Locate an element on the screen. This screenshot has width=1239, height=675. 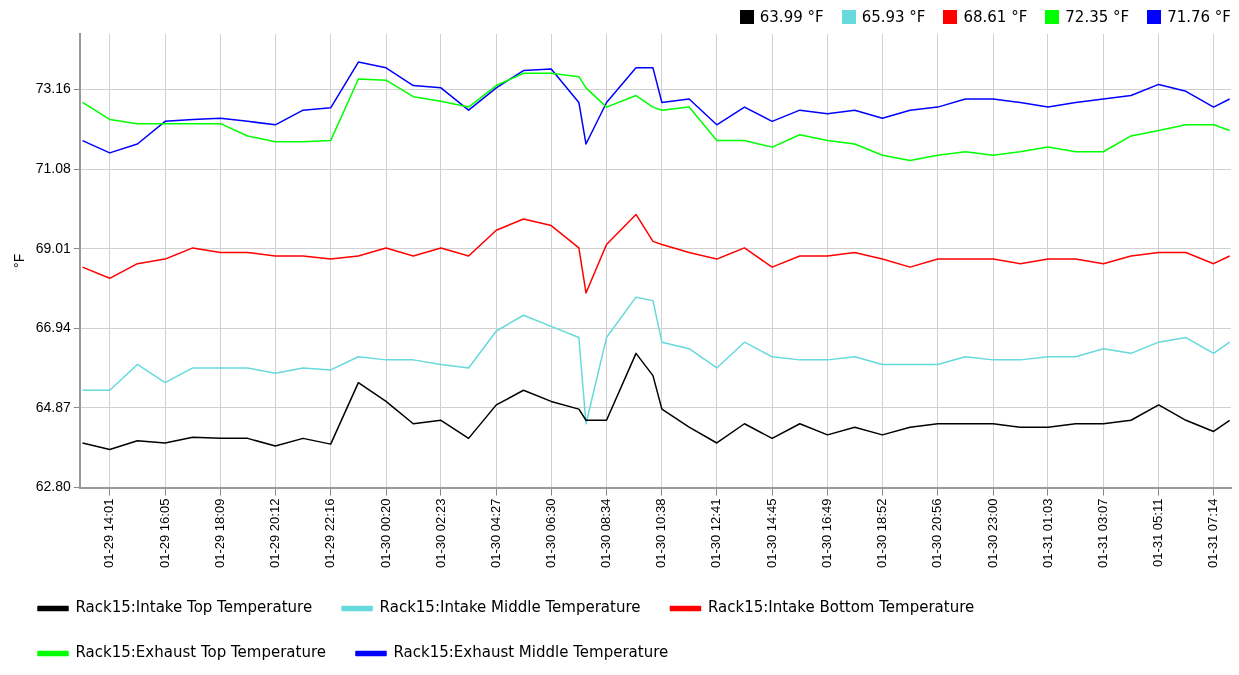
x-tick-label: 01-30 08:34 is located at coordinates (606, 533).